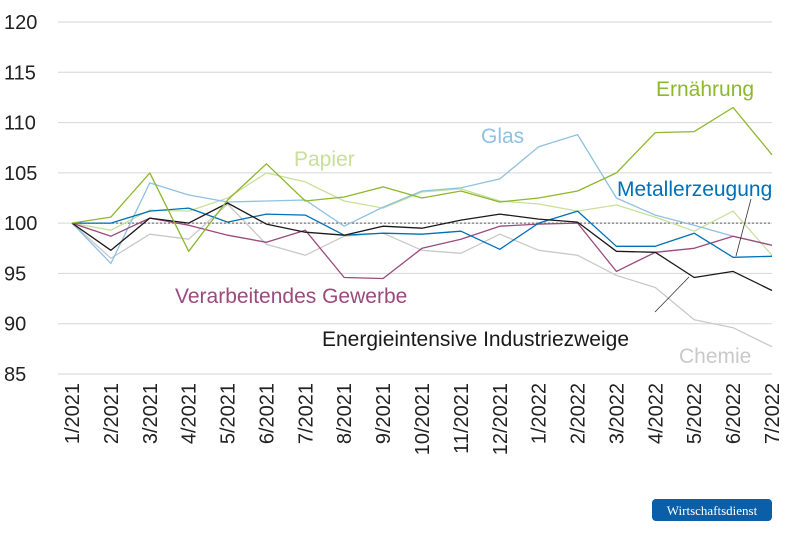 This screenshot has width=800, height=545. Describe the element at coordinates (502, 136) in the screenshot. I see `label-glas: Glas` at that location.